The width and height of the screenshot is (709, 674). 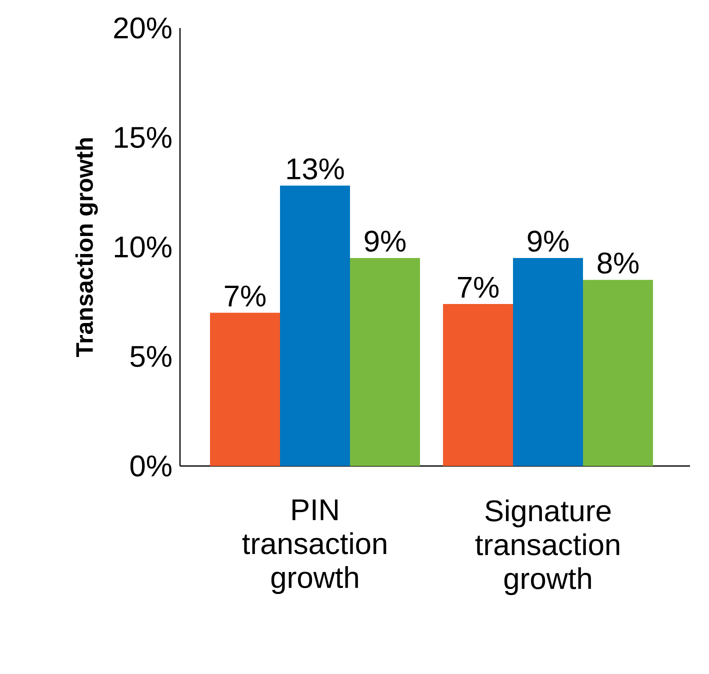 I want to click on y-tick-label: 5%, so click(x=151, y=357).